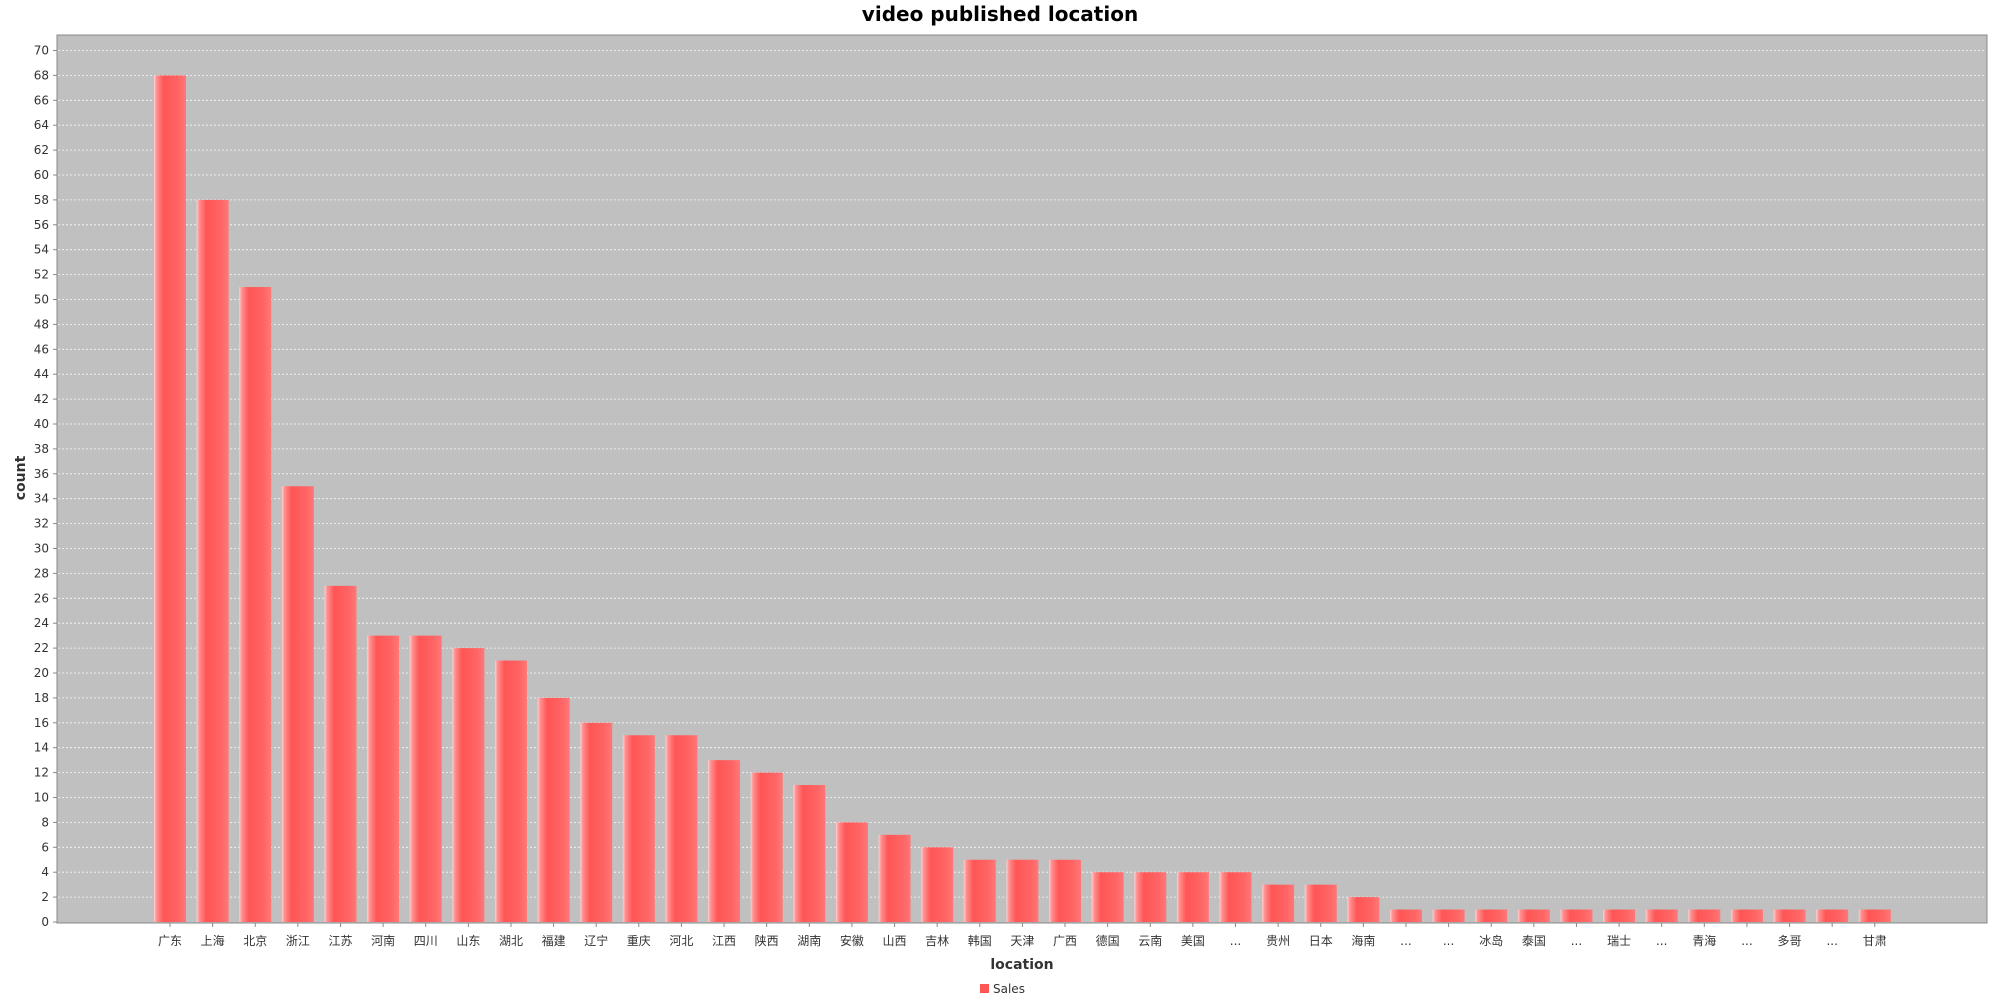 The width and height of the screenshot is (2000, 1000). What do you see at coordinates (383, 940) in the screenshot?
I see `x-tick-label: 河南` at bounding box center [383, 940].